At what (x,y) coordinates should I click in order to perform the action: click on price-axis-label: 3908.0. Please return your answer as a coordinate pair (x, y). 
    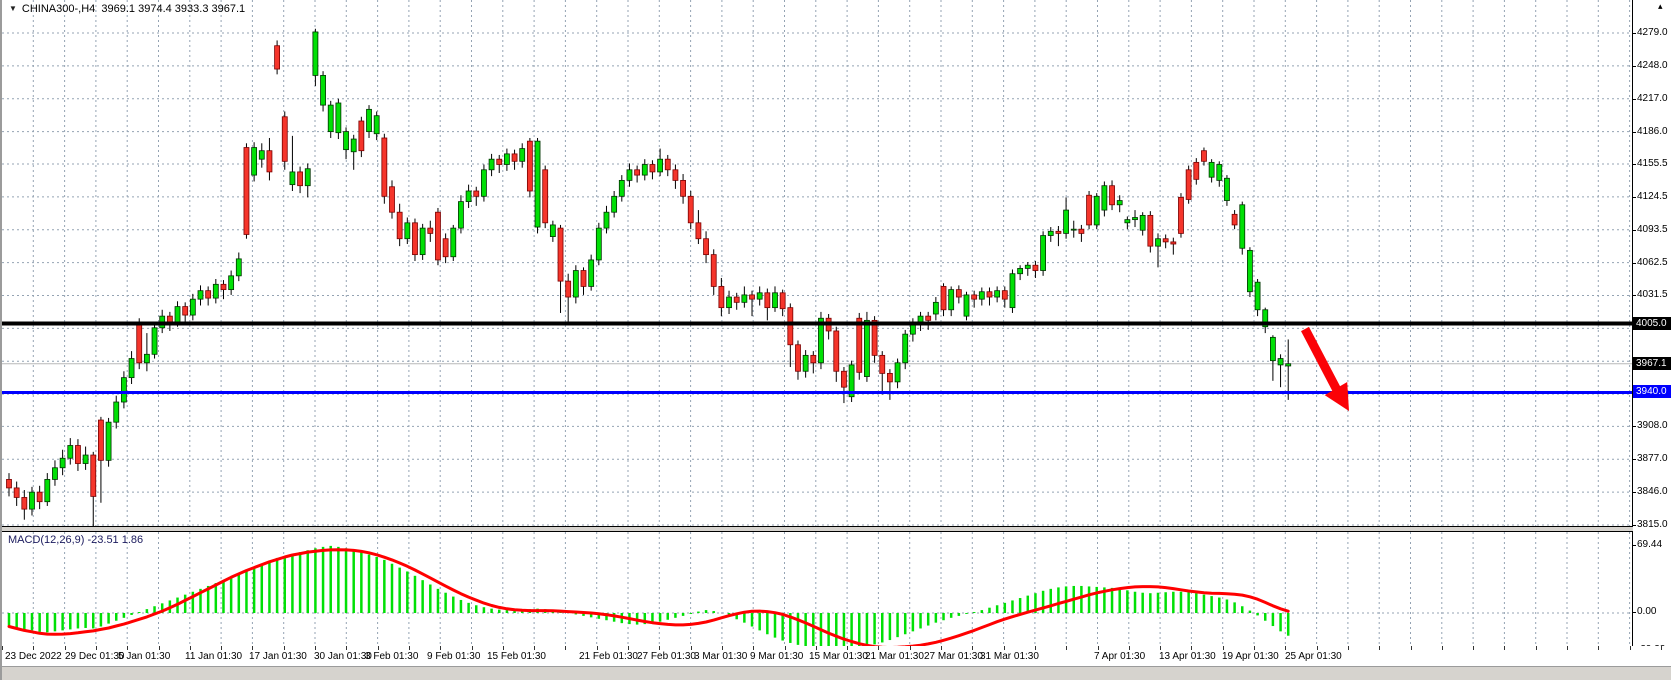
    Looking at the image, I should click on (1650, 426).